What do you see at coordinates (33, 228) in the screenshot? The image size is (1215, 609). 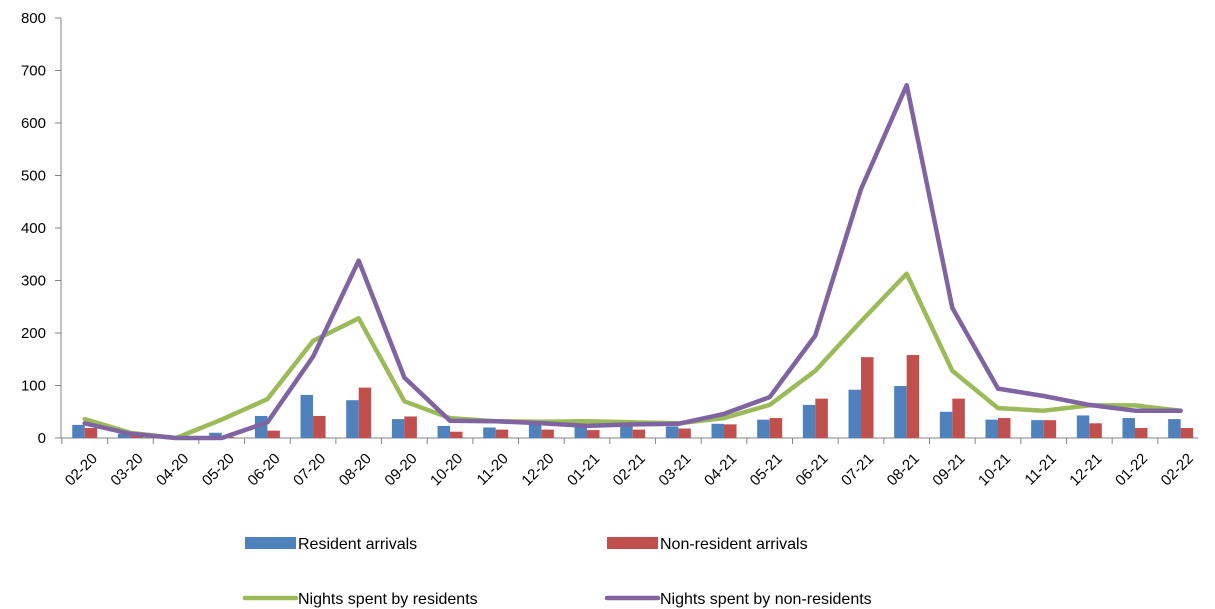 I see `y-tick-label: 400` at bounding box center [33, 228].